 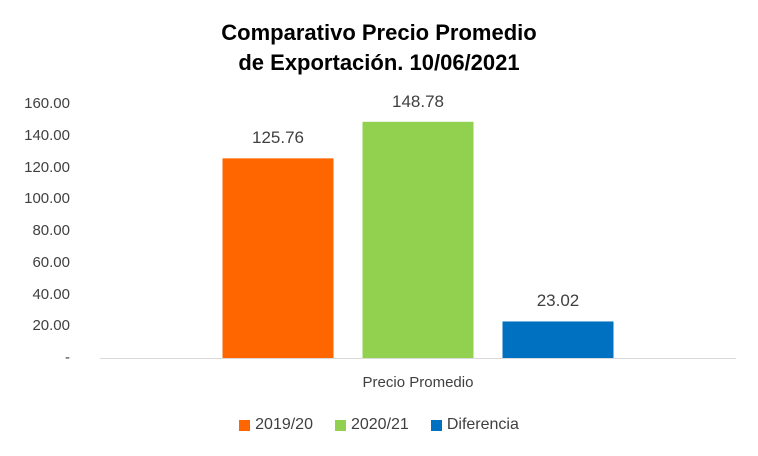 I want to click on data-label-diferencia: 23.02, so click(x=558, y=301).